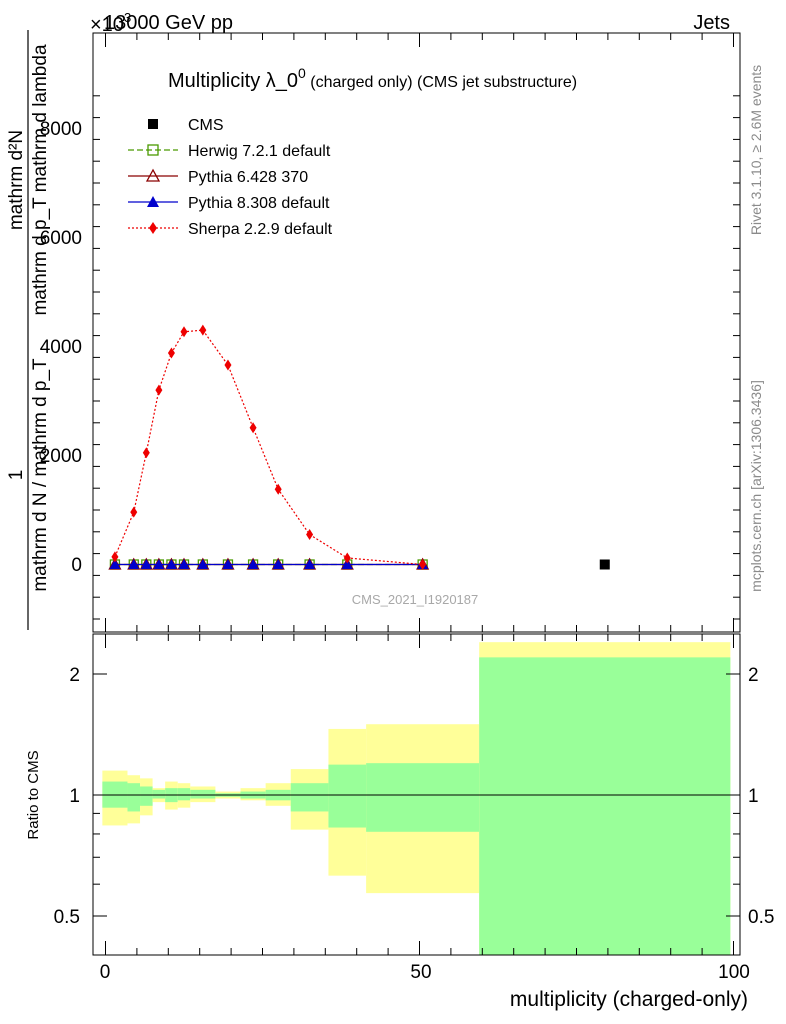 This screenshot has height=1024, width=786. I want to click on legend-label: Pythia 8.308 default, so click(259, 203).